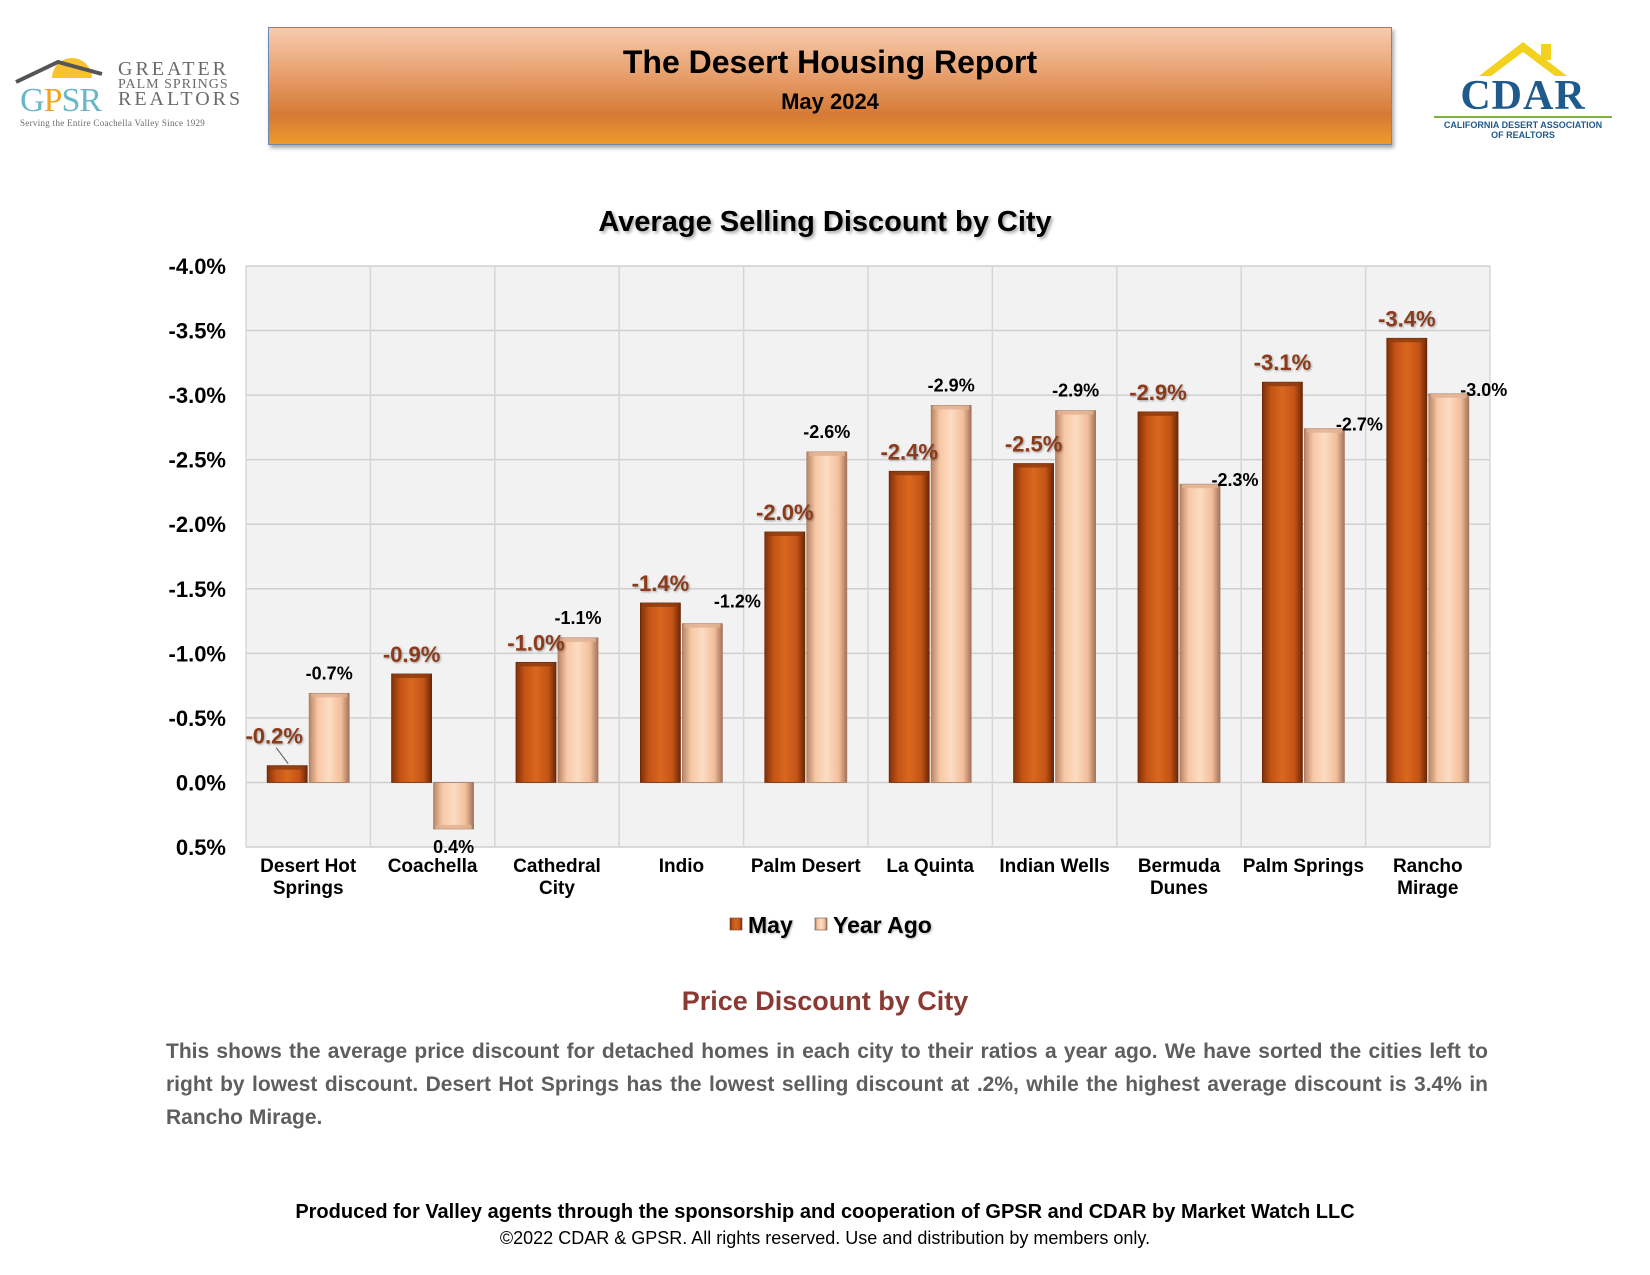 The height and width of the screenshot is (1275, 1650). Describe the element at coordinates (825, 222) in the screenshot. I see `chart-title: Average Selling Discount by City` at that location.